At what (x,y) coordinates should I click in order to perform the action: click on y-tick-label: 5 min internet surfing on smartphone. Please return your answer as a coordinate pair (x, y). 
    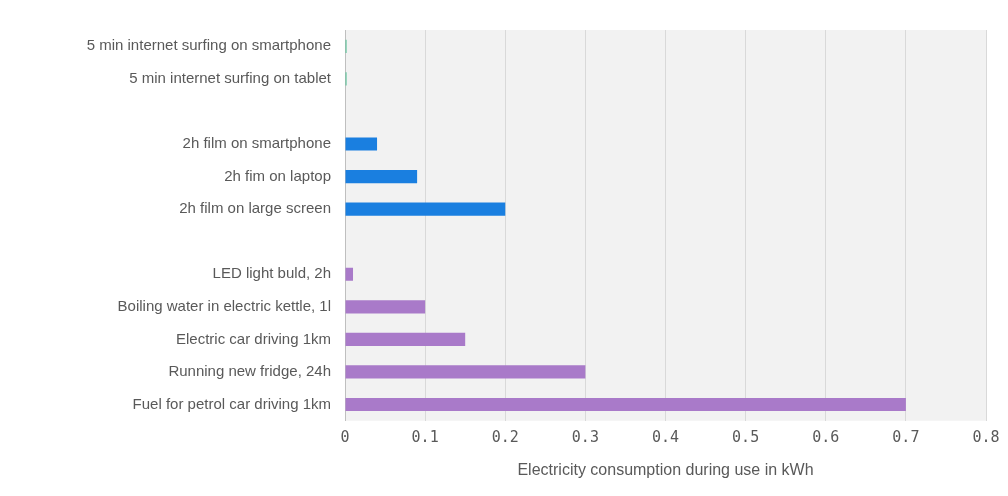
    Looking at the image, I should click on (208, 45).